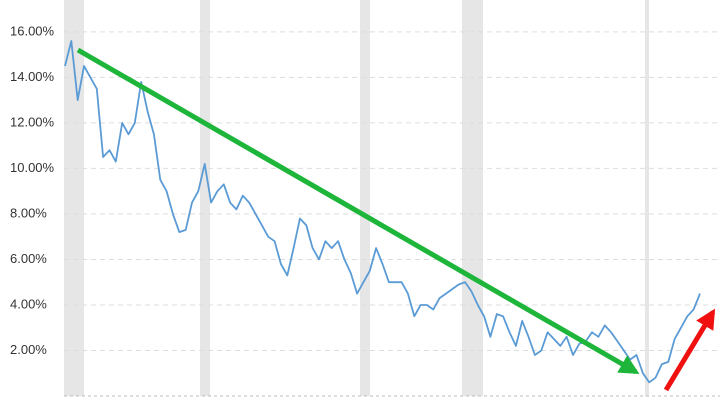 This screenshot has height=400, width=728. Describe the element at coordinates (28, 349) in the screenshot. I see `y-tick-label: 2.00%` at that location.